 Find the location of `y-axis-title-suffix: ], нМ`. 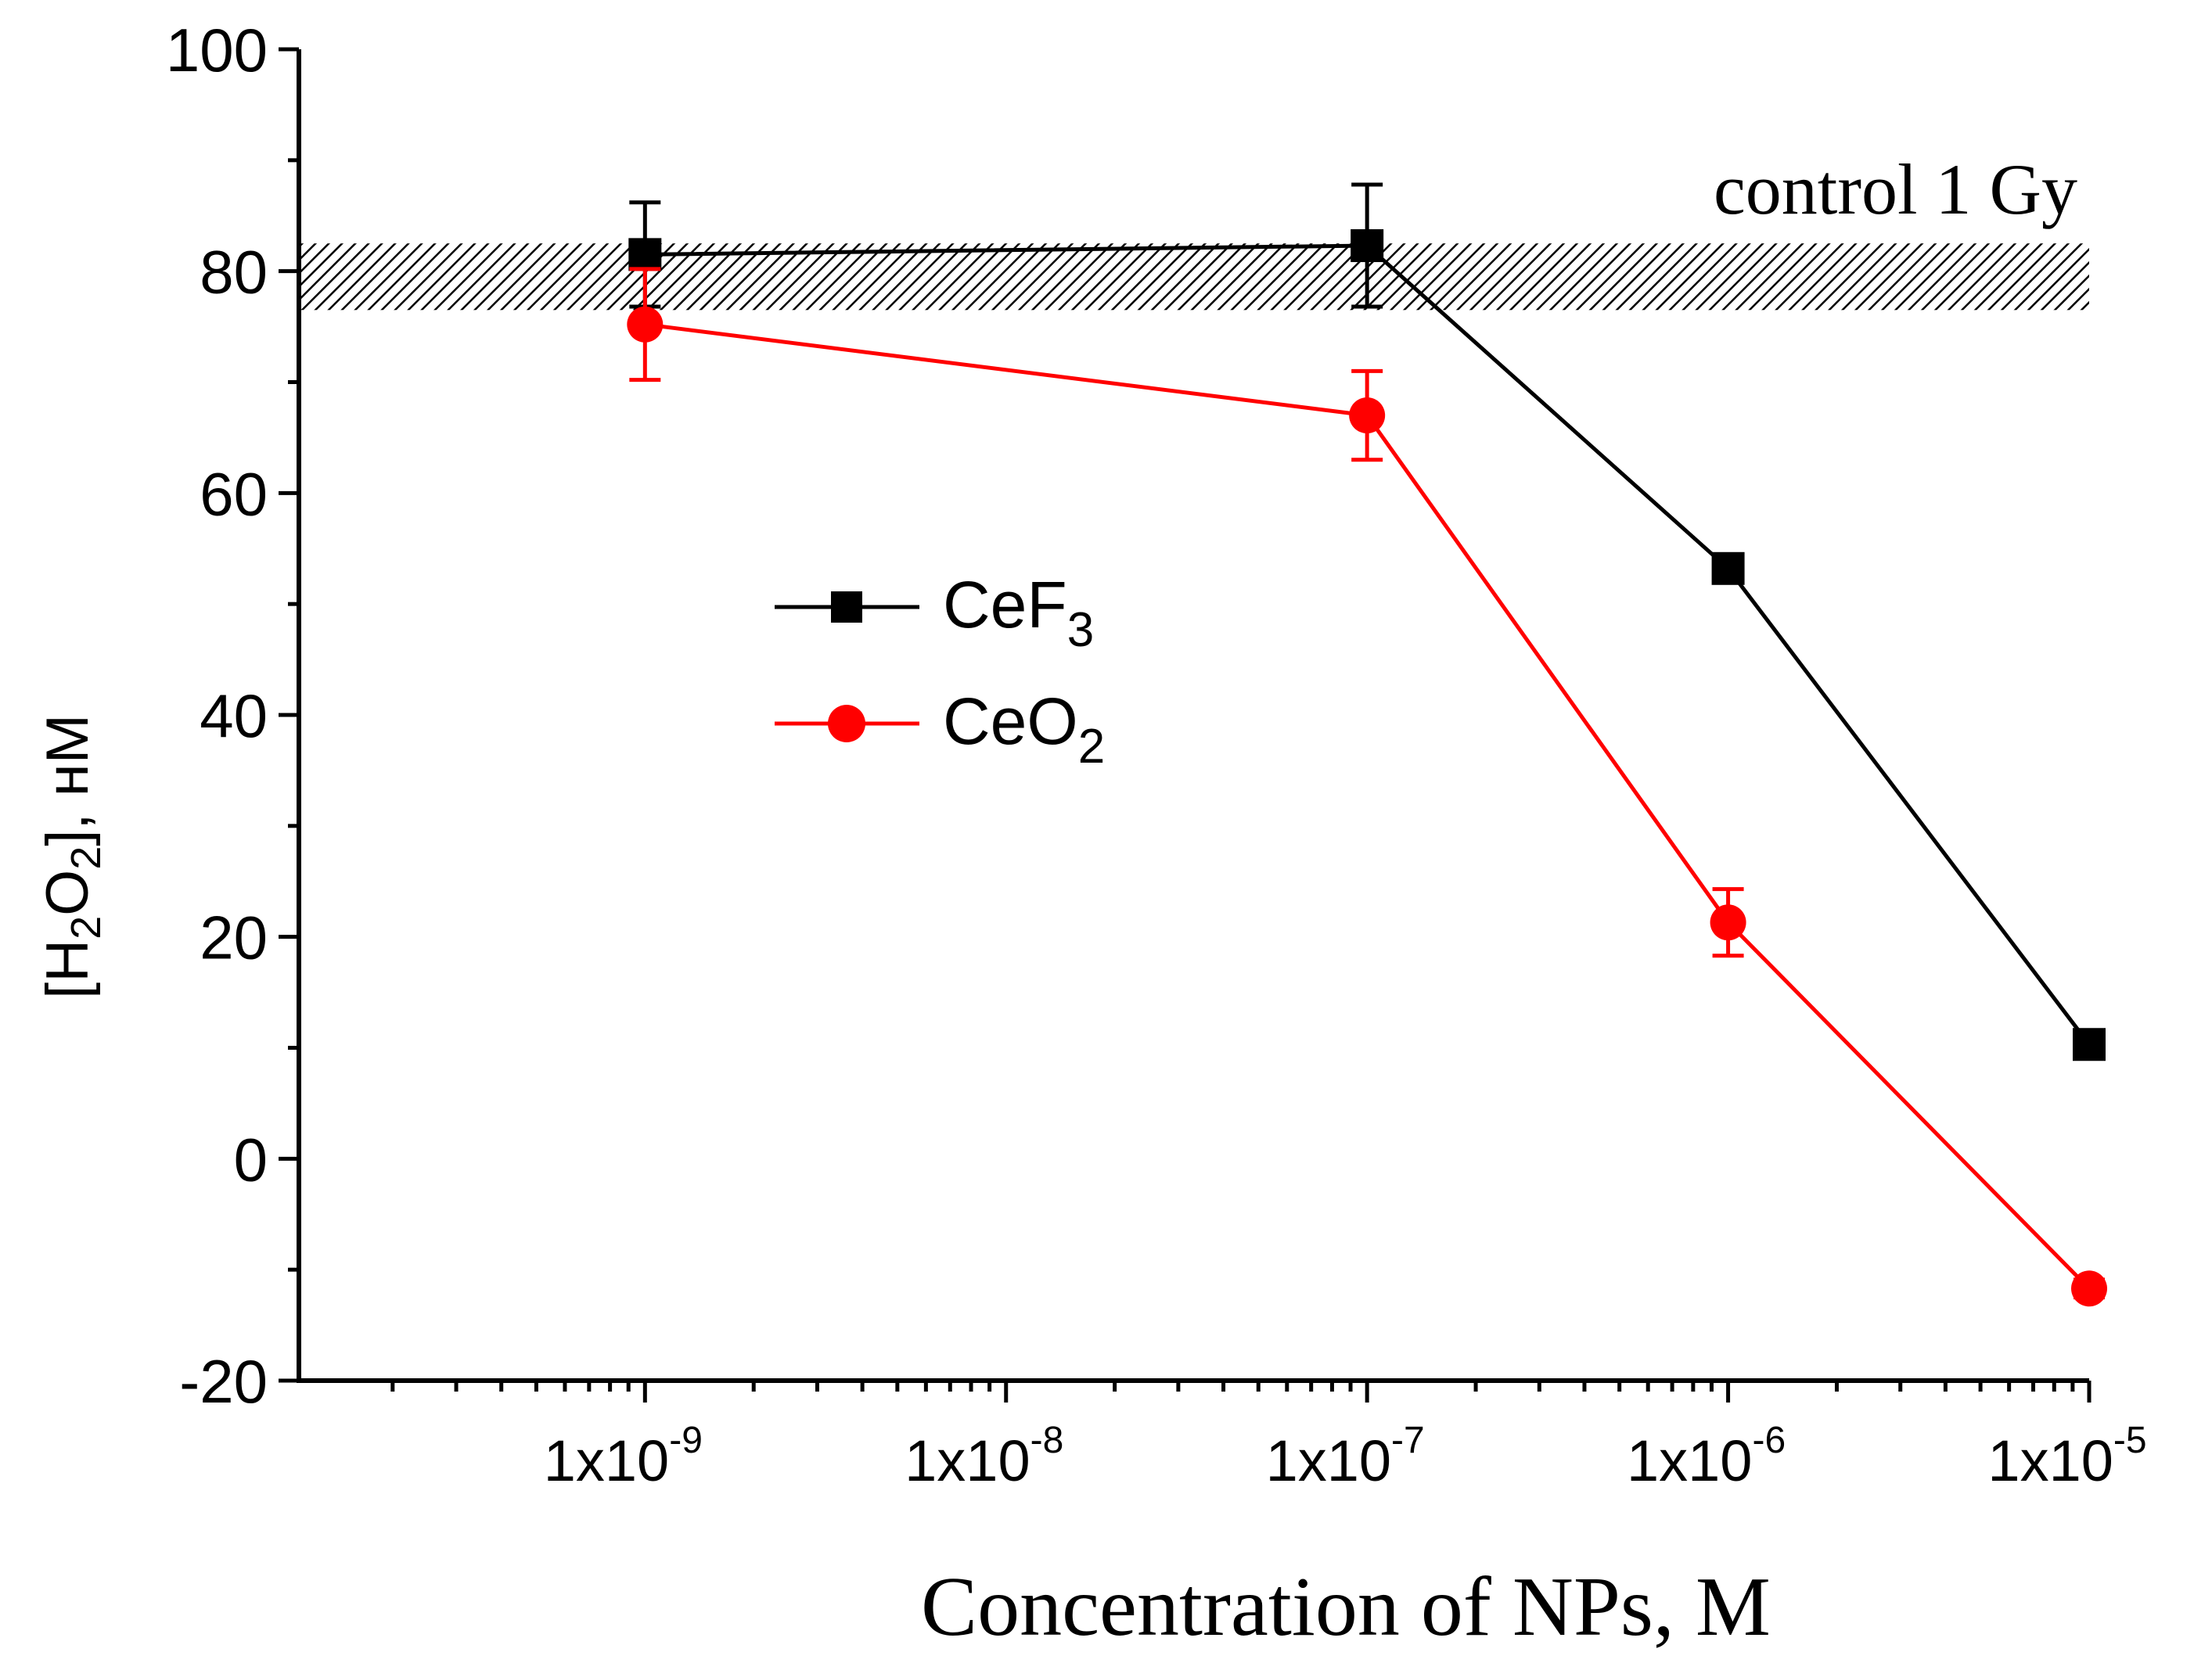

y-axis-title-suffix: ], нМ is located at coordinates (67, 780).